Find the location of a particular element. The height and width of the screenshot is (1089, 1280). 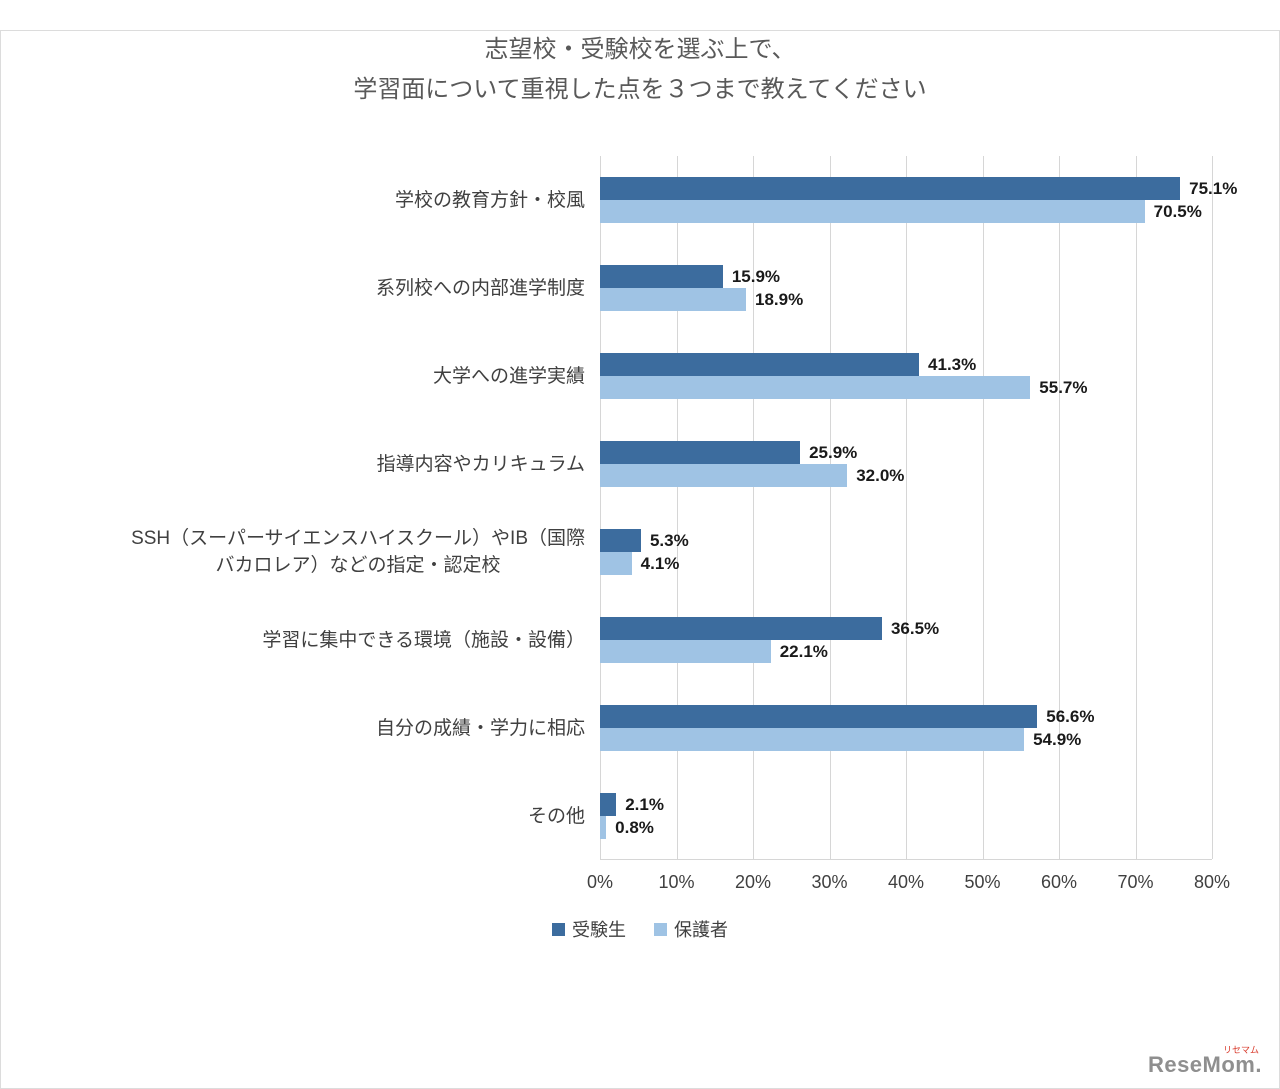

chart-row: 系列校への内部進学制度 15.9% 18.9% is located at coordinates (609, 288).